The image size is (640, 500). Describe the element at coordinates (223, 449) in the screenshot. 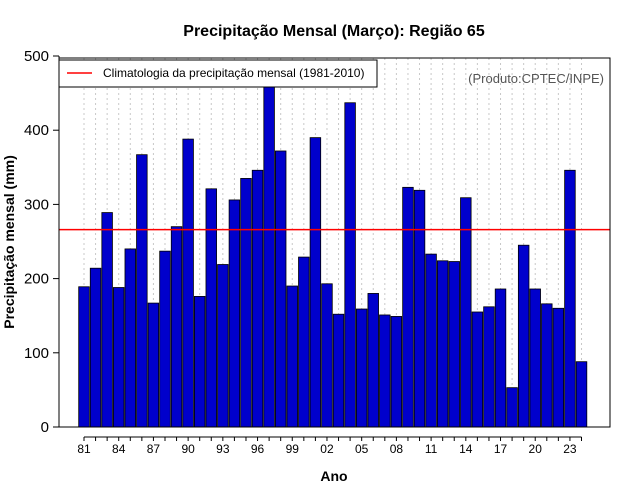

I see `x-tick-label: 93` at that location.